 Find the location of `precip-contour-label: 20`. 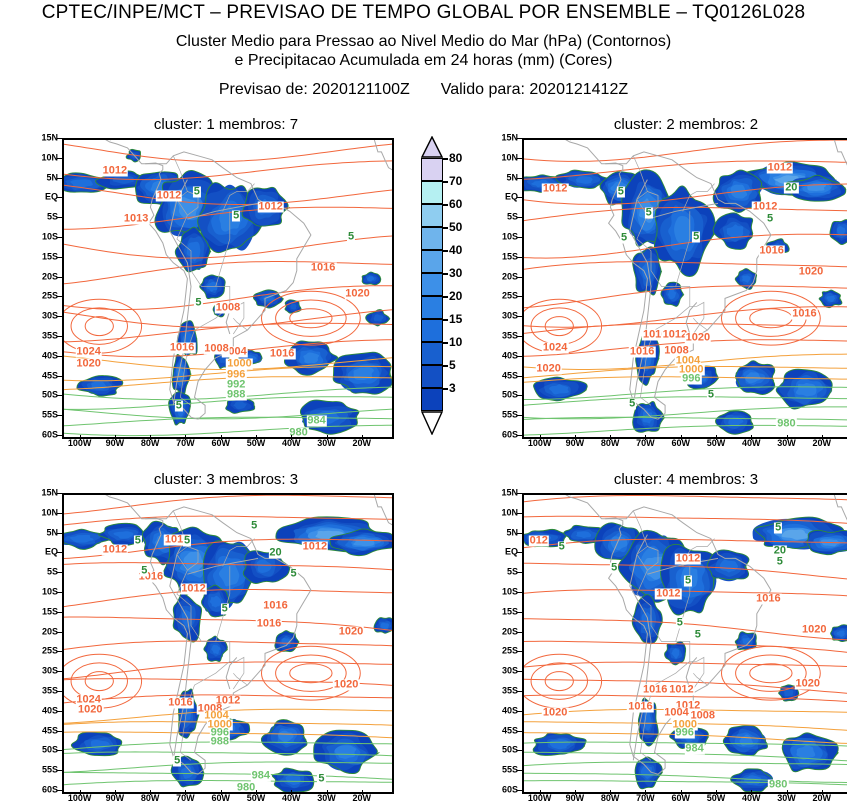

precip-contour-label: 20 is located at coordinates (779, 550).